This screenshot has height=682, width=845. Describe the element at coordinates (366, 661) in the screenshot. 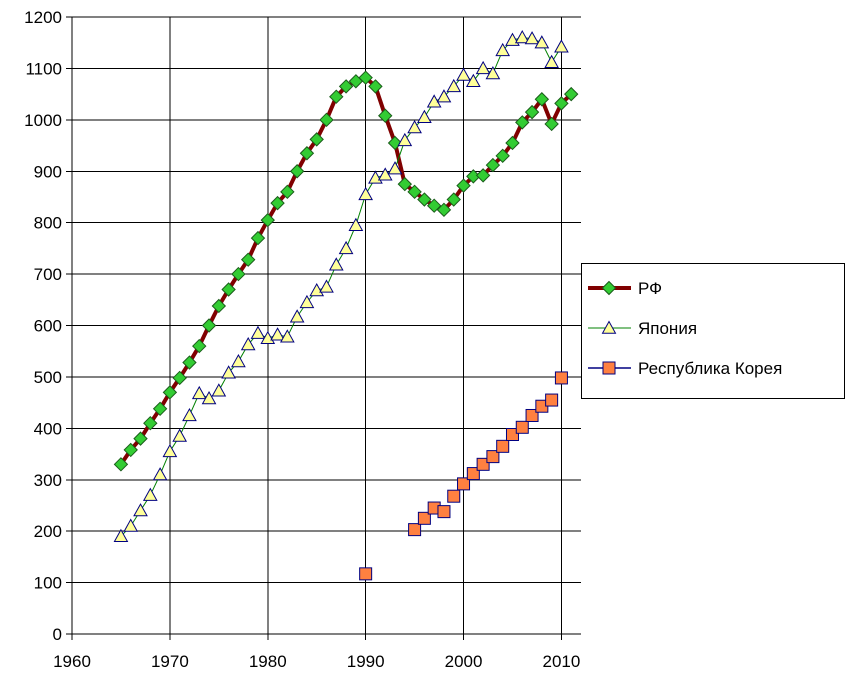

I see `x-tick-label: 1990` at that location.